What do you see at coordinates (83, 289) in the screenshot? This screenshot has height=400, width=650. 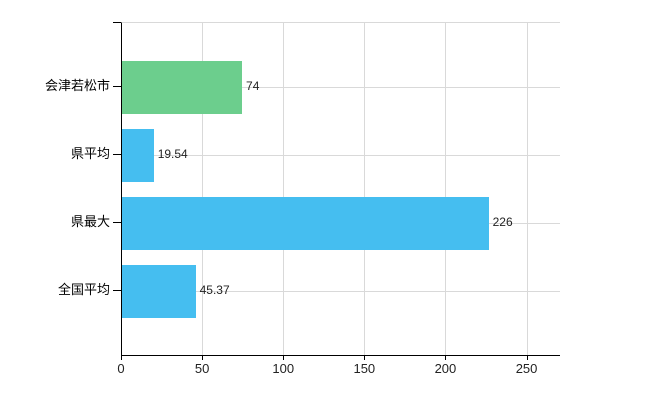 I see `category-label: 全国平均` at bounding box center [83, 289].